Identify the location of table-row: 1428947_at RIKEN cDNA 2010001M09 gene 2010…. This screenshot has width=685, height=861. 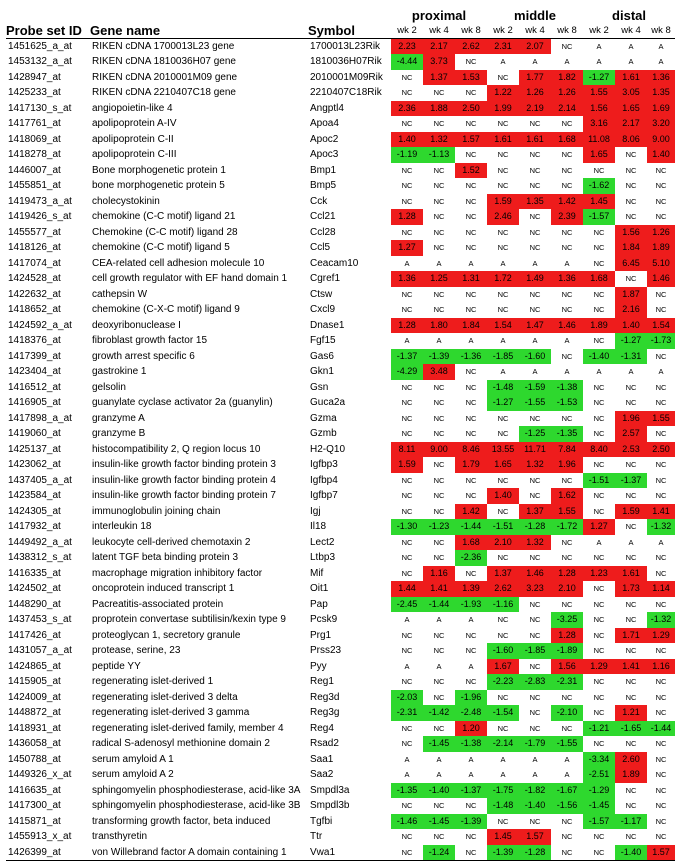
(341, 77).